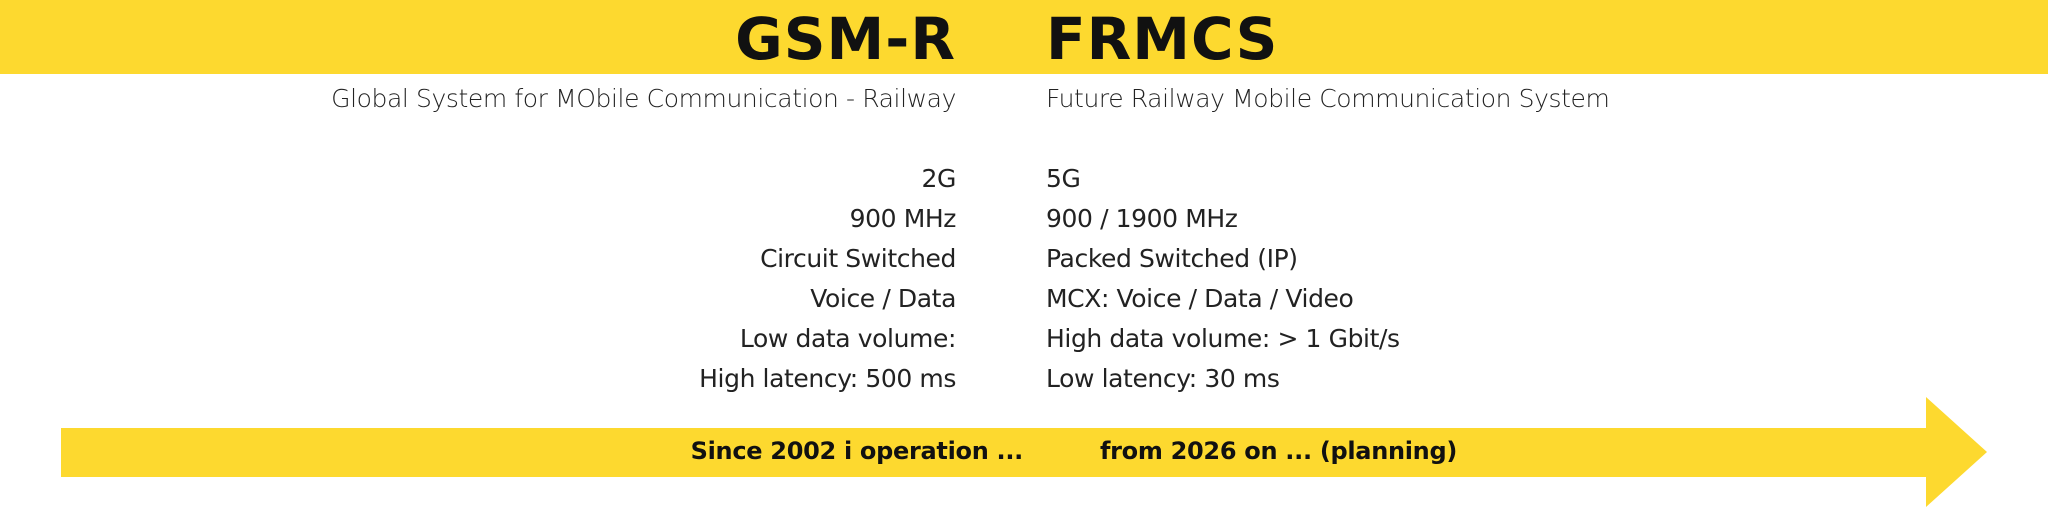 This screenshot has height=512, width=2048. Describe the element at coordinates (858, 258) in the screenshot. I see `gsmr-feature-switching: Circuit Switched` at that location.